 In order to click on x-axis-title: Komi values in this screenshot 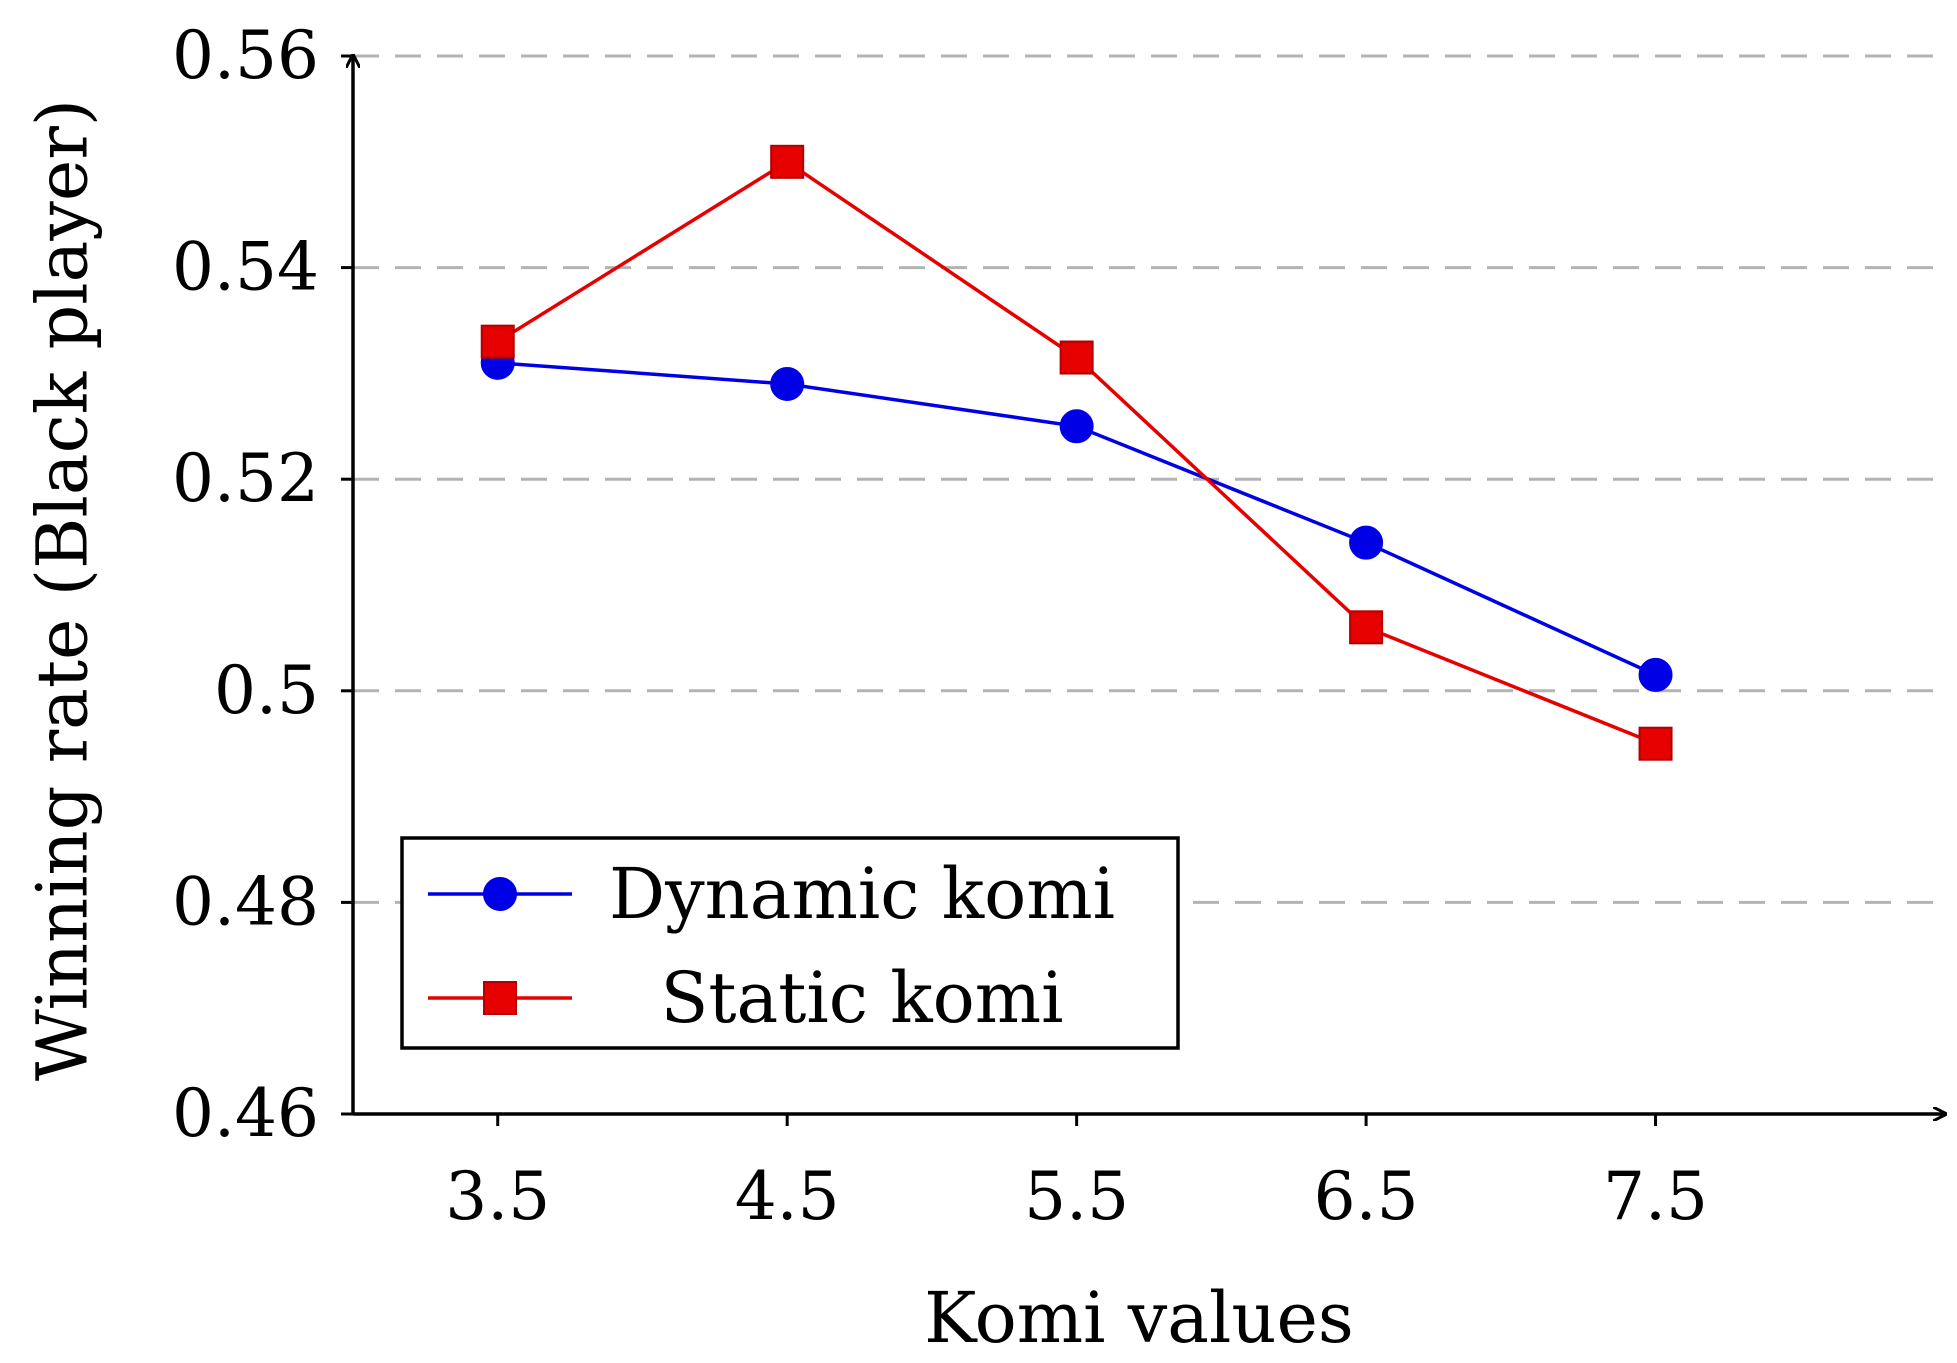, I will do `click(1139, 1317)`.